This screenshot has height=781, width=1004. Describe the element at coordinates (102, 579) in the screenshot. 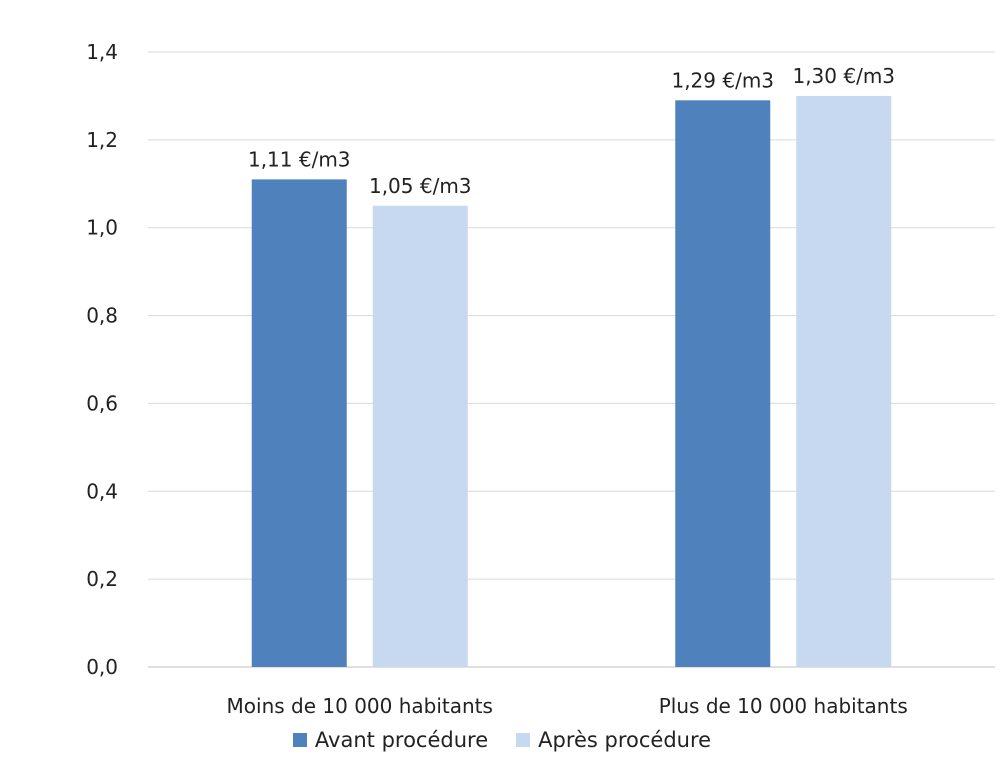

I see `y-tick-label: 0,2` at that location.